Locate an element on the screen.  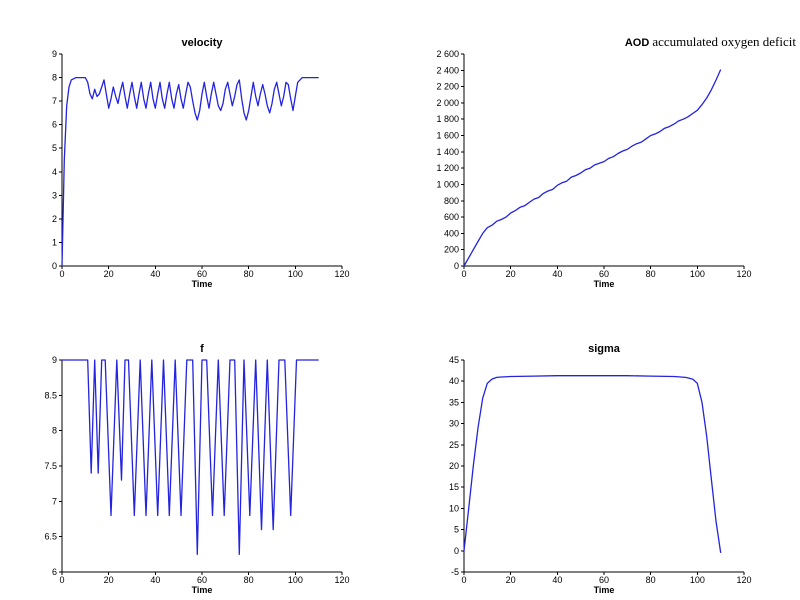
c3-y-tick-label-1: 0 is located at coordinates (456, 551).